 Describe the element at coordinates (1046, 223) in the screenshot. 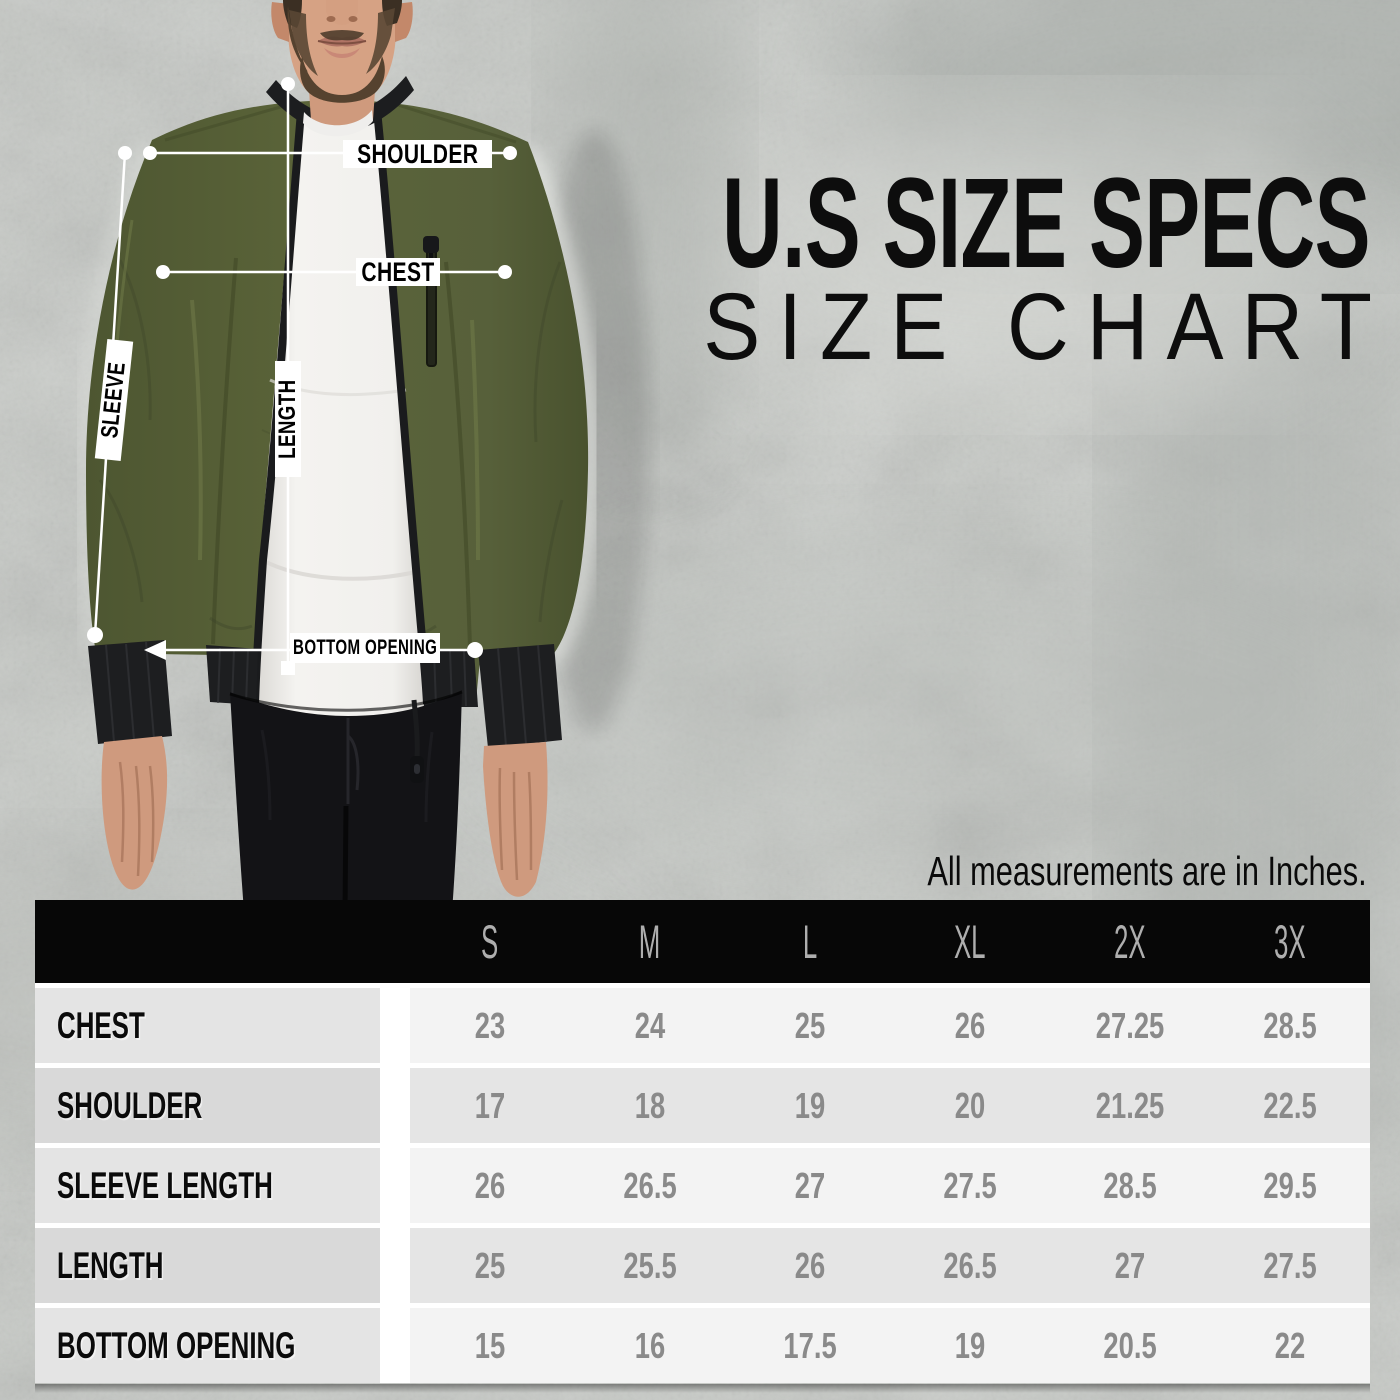

I see `headline-line1: U.S SIZE SPECS` at that location.